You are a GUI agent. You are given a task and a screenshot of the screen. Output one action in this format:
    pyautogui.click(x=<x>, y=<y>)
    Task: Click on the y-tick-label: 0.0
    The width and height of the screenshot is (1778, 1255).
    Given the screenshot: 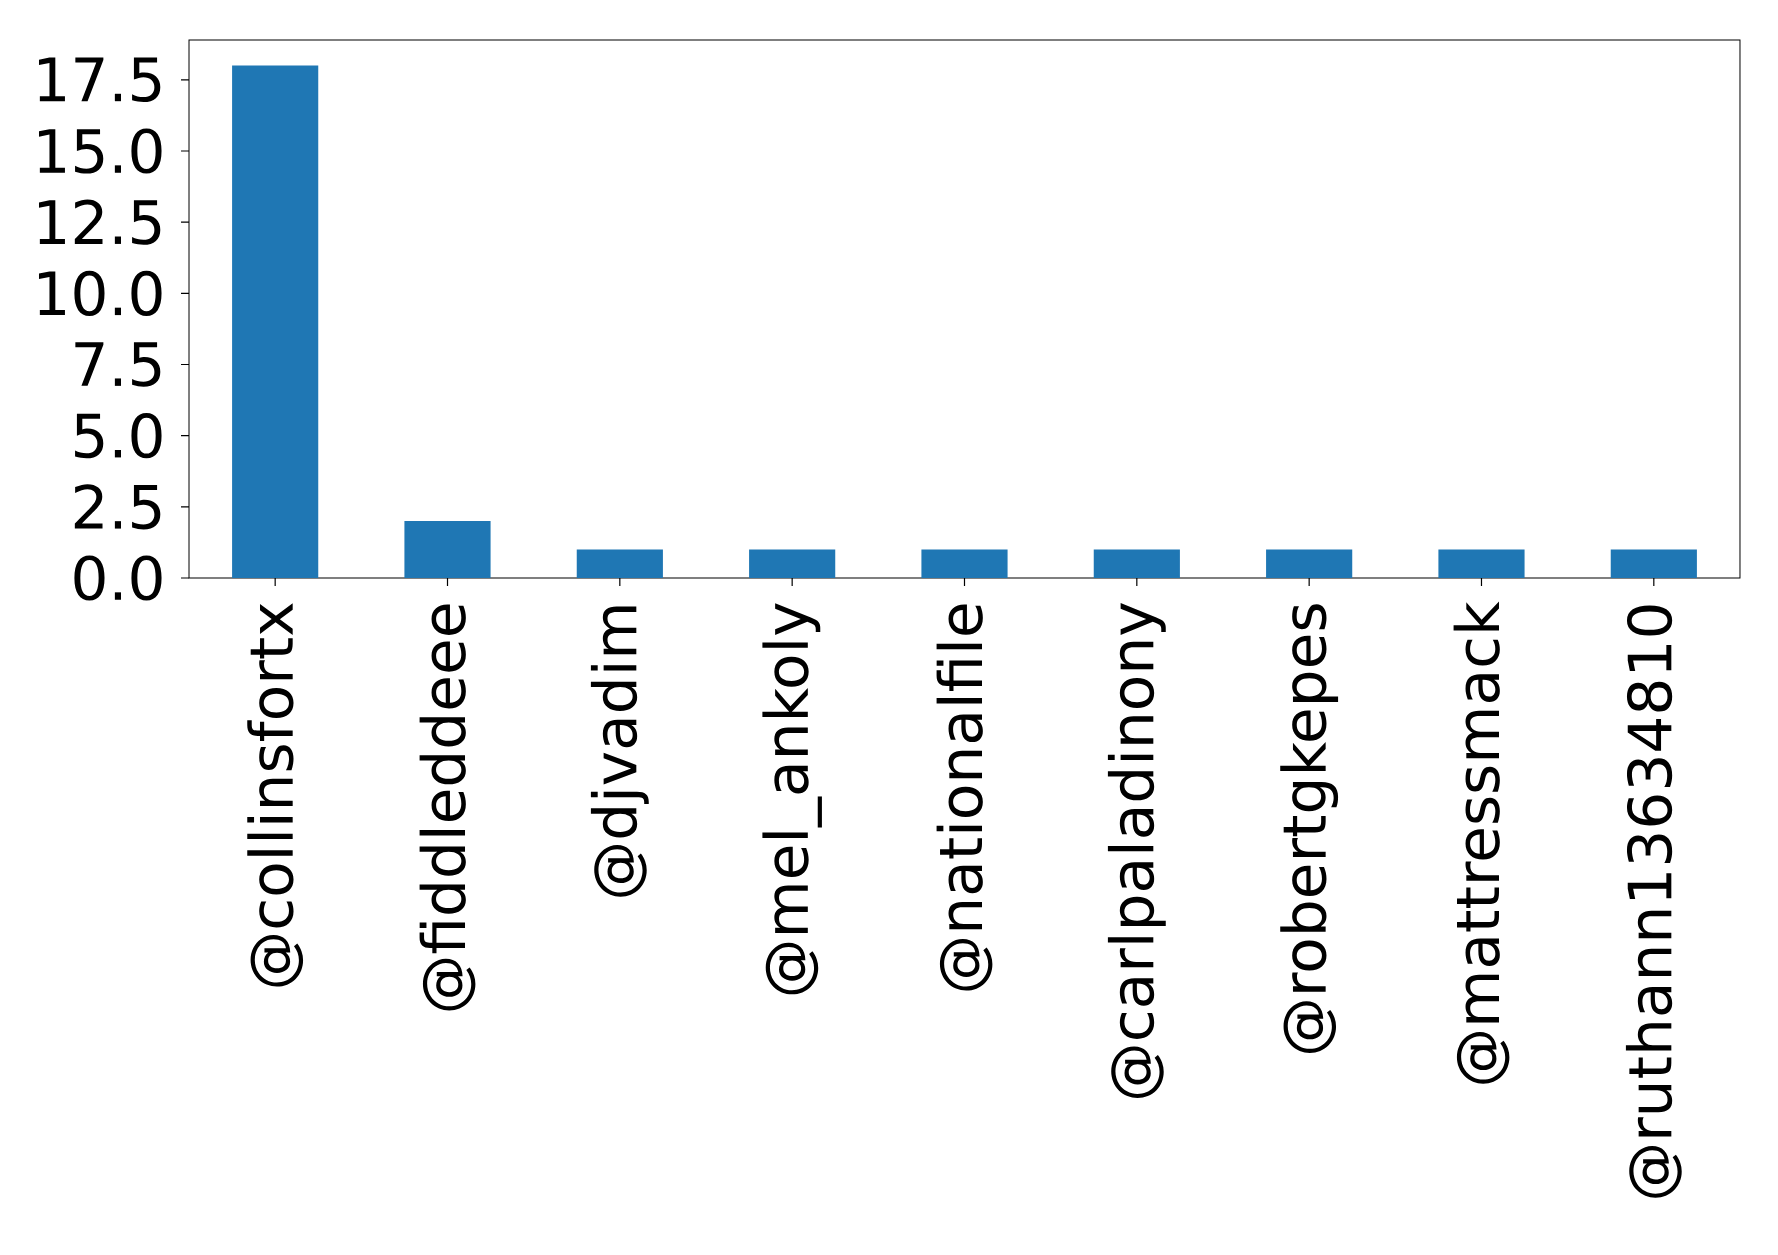 What is the action you would take?
    pyautogui.click(x=118, y=578)
    